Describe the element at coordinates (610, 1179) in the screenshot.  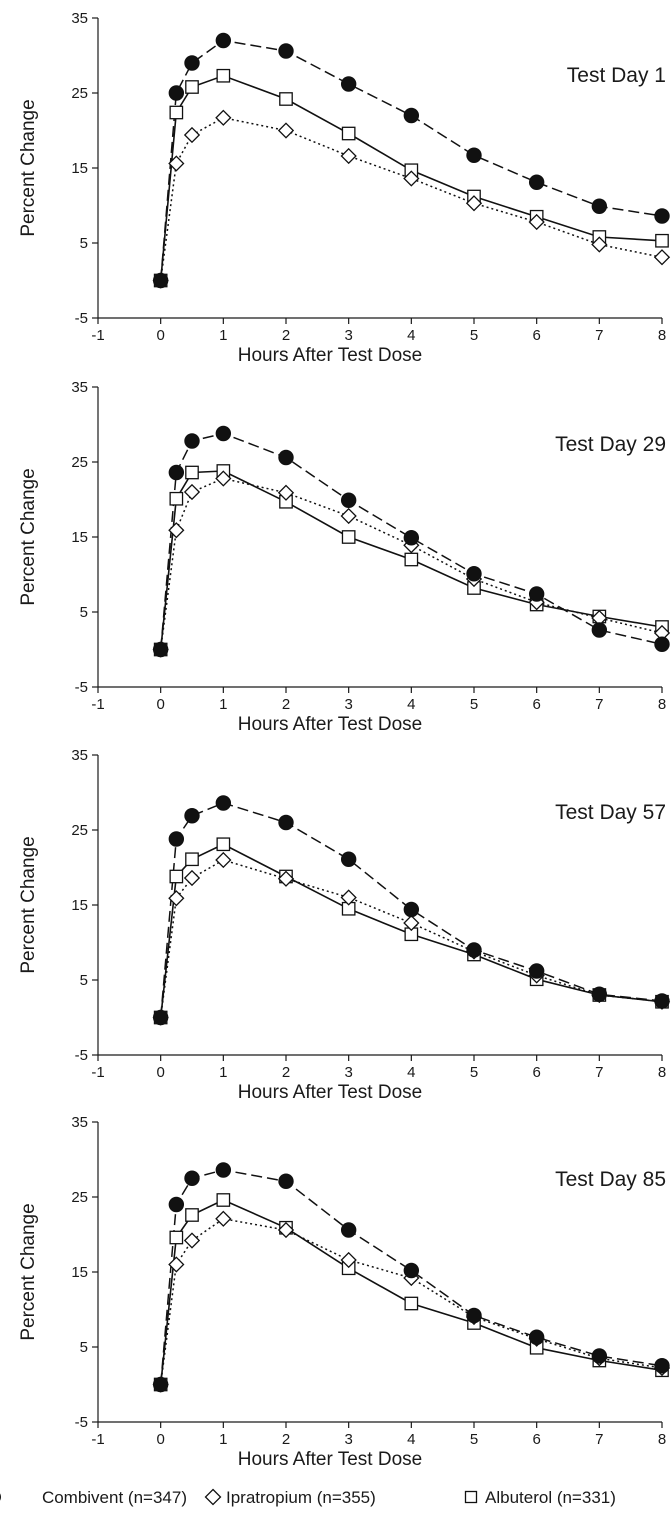
I see `panel-title: Test Day 85` at that location.